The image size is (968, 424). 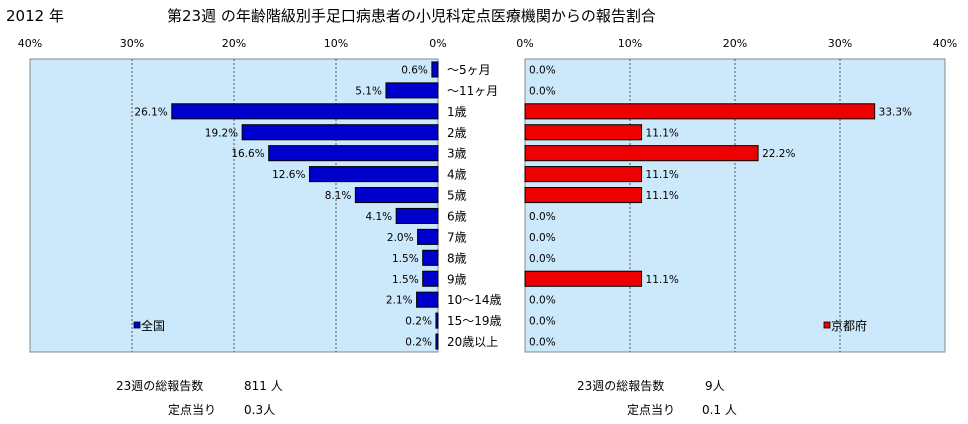 What do you see at coordinates (719, 410) in the screenshot?
I see `kyoto-per-value: 0.1 人` at bounding box center [719, 410].